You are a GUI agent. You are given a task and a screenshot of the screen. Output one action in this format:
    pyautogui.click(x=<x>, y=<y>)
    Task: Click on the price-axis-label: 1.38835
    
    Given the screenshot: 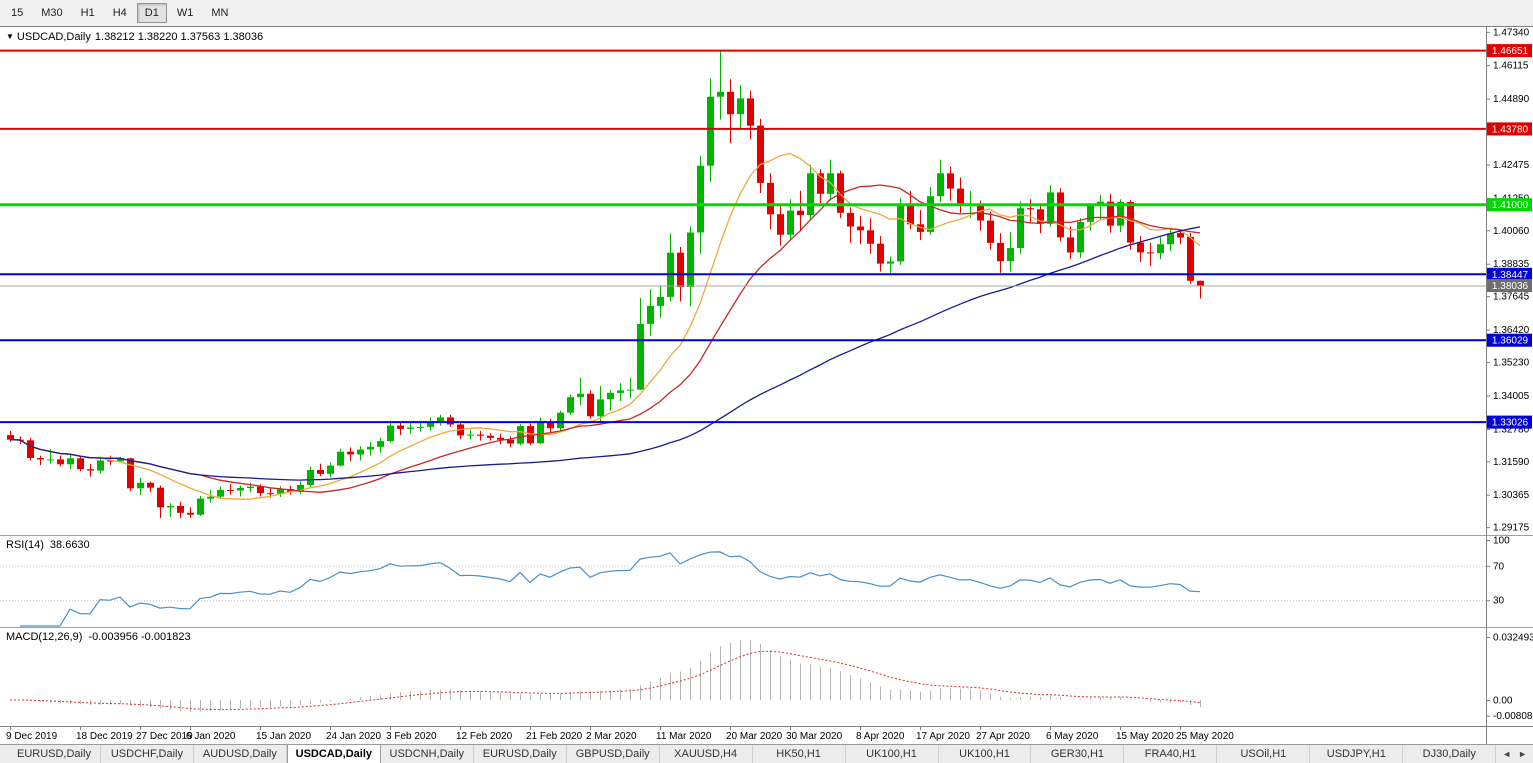 What is the action you would take?
    pyautogui.click(x=1511, y=264)
    